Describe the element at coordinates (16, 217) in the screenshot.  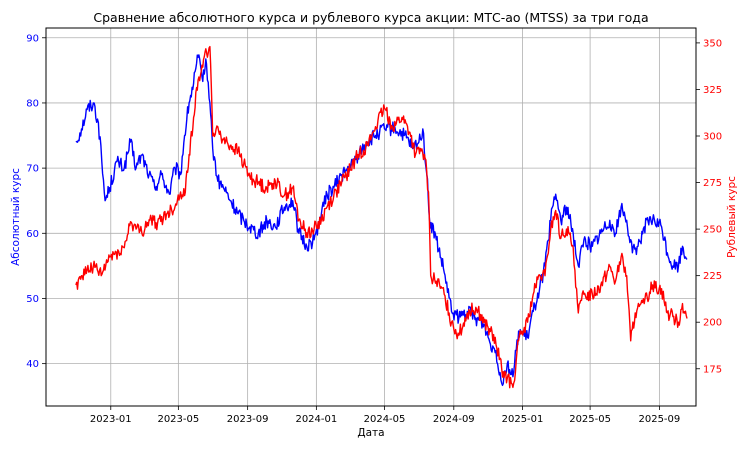
I see `left-y-axis-label: Абсолютный курс` at that location.